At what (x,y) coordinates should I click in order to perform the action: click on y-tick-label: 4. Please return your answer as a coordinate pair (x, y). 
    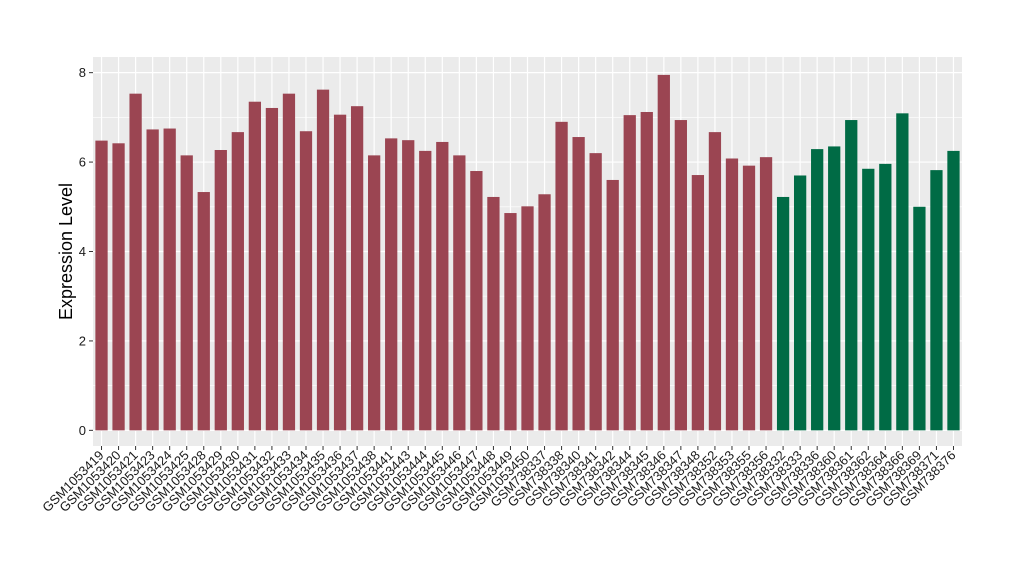
    Looking at the image, I should click on (82, 251).